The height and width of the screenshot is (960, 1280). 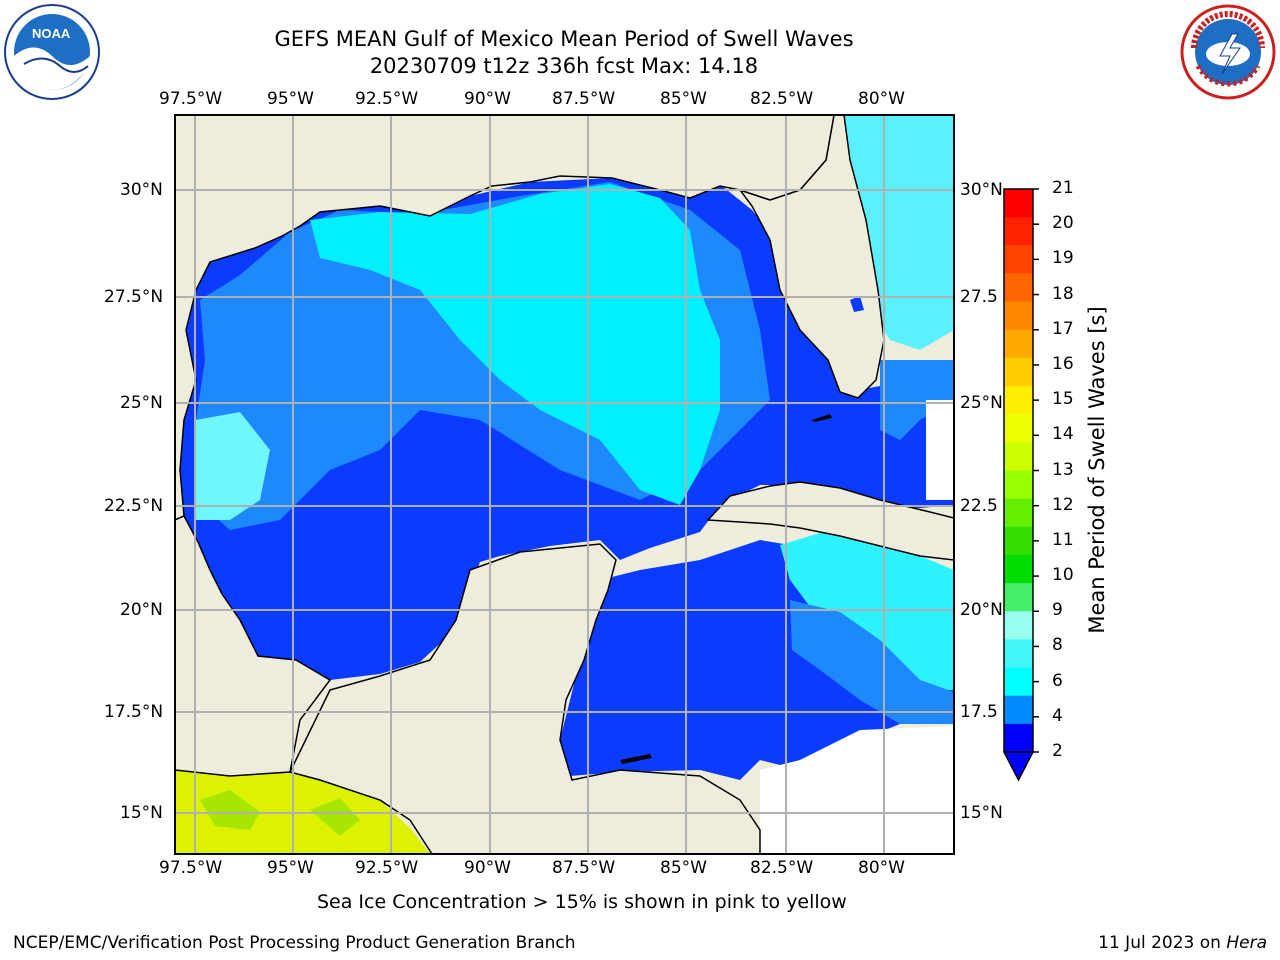 I want to click on lon-label-top: 92.5°W, so click(x=387, y=99).